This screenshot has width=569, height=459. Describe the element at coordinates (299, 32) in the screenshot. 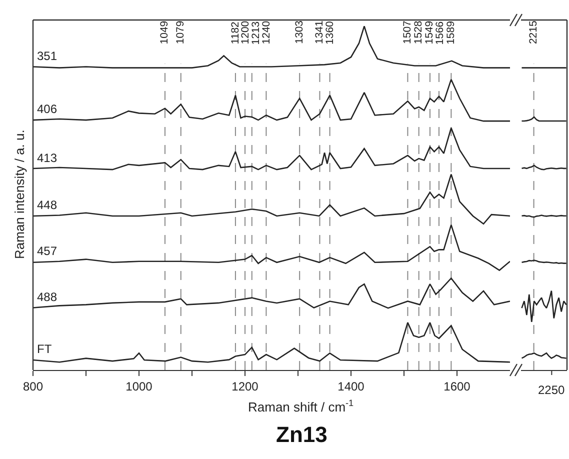

I see `ref-line-label: 1303` at that location.